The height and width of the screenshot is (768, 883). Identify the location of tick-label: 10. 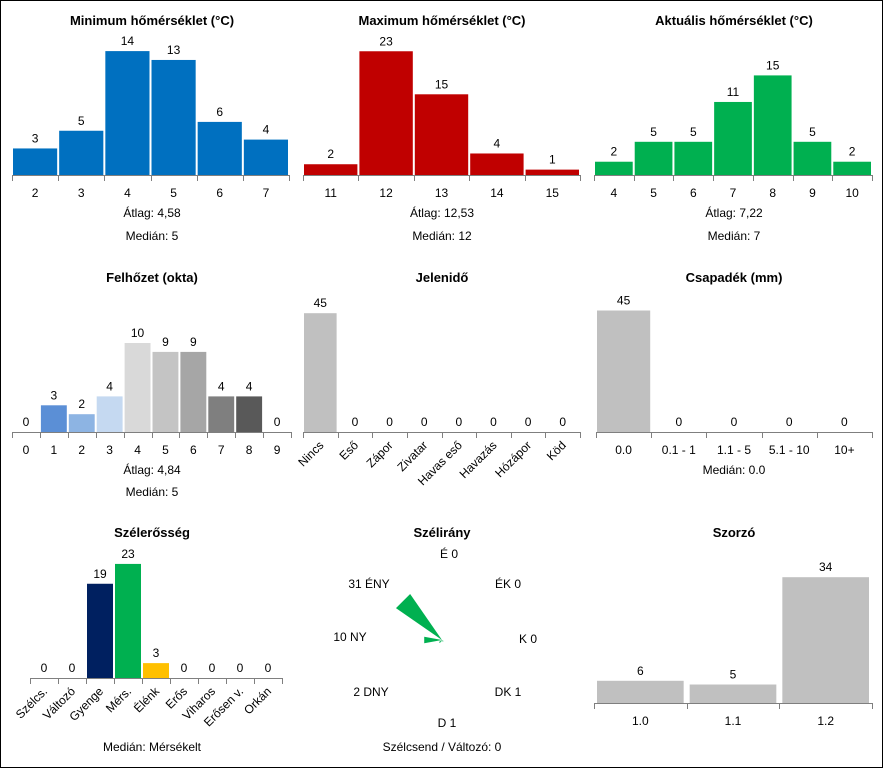
(852, 193).